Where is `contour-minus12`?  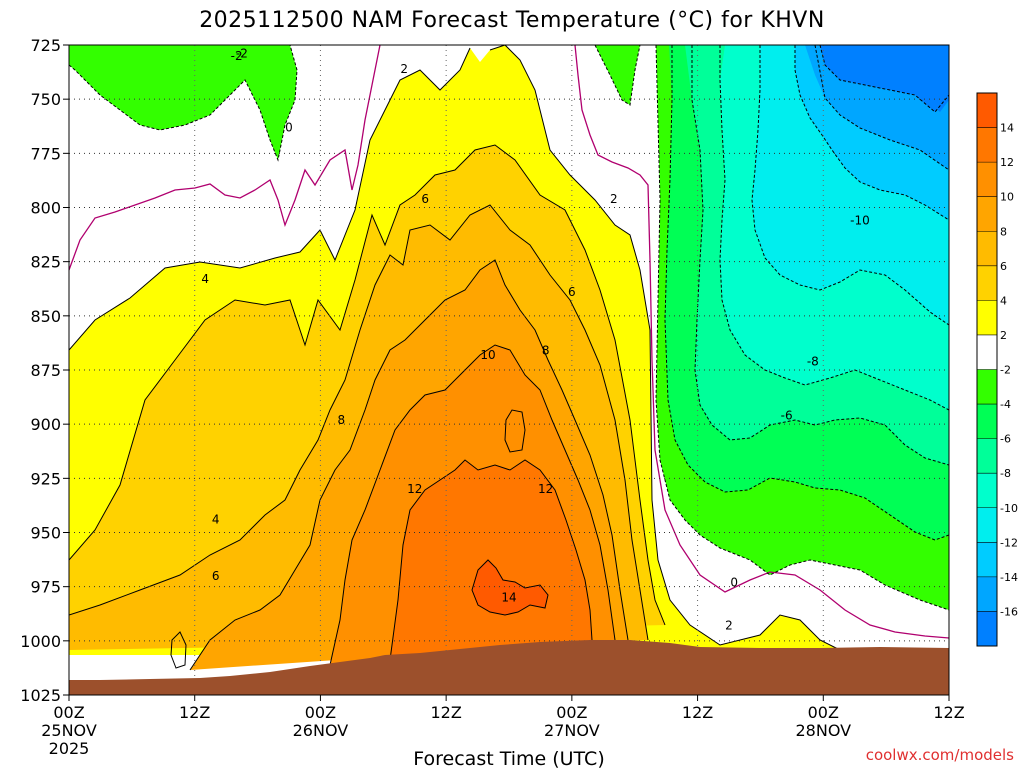 contour-minus12 is located at coordinates (871, 133).